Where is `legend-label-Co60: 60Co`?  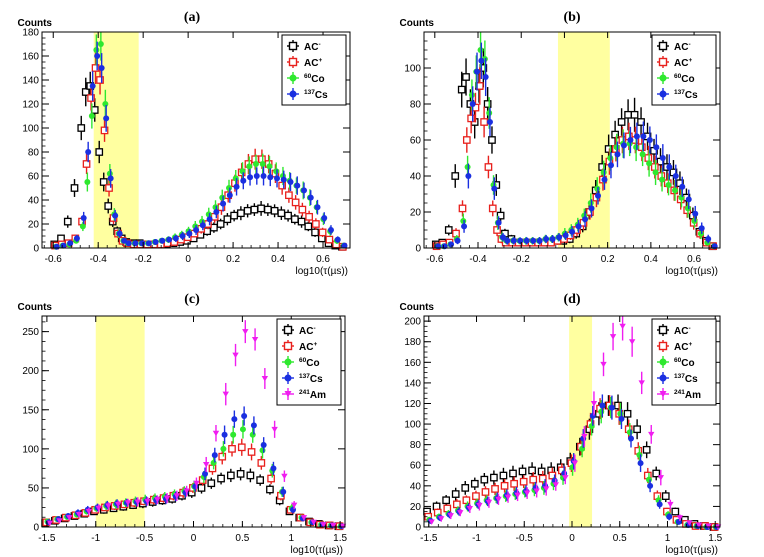
legend-label-Co60: 60Co is located at coordinates (309, 363).